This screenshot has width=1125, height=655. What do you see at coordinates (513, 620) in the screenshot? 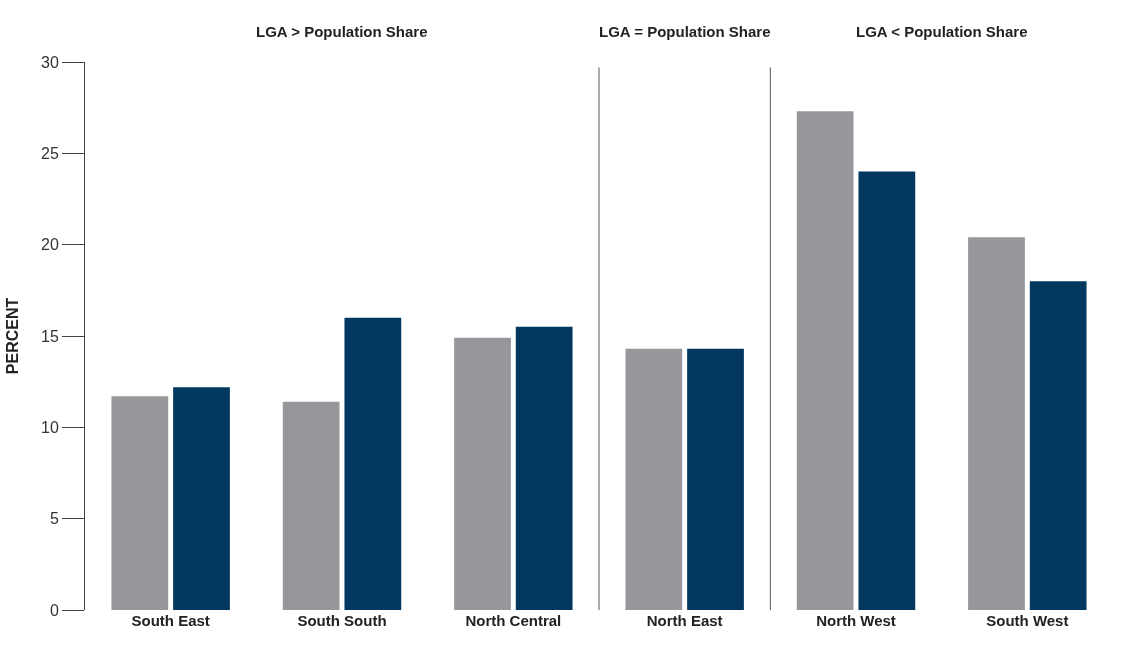
I see `x-tick-label: North Central` at bounding box center [513, 620].